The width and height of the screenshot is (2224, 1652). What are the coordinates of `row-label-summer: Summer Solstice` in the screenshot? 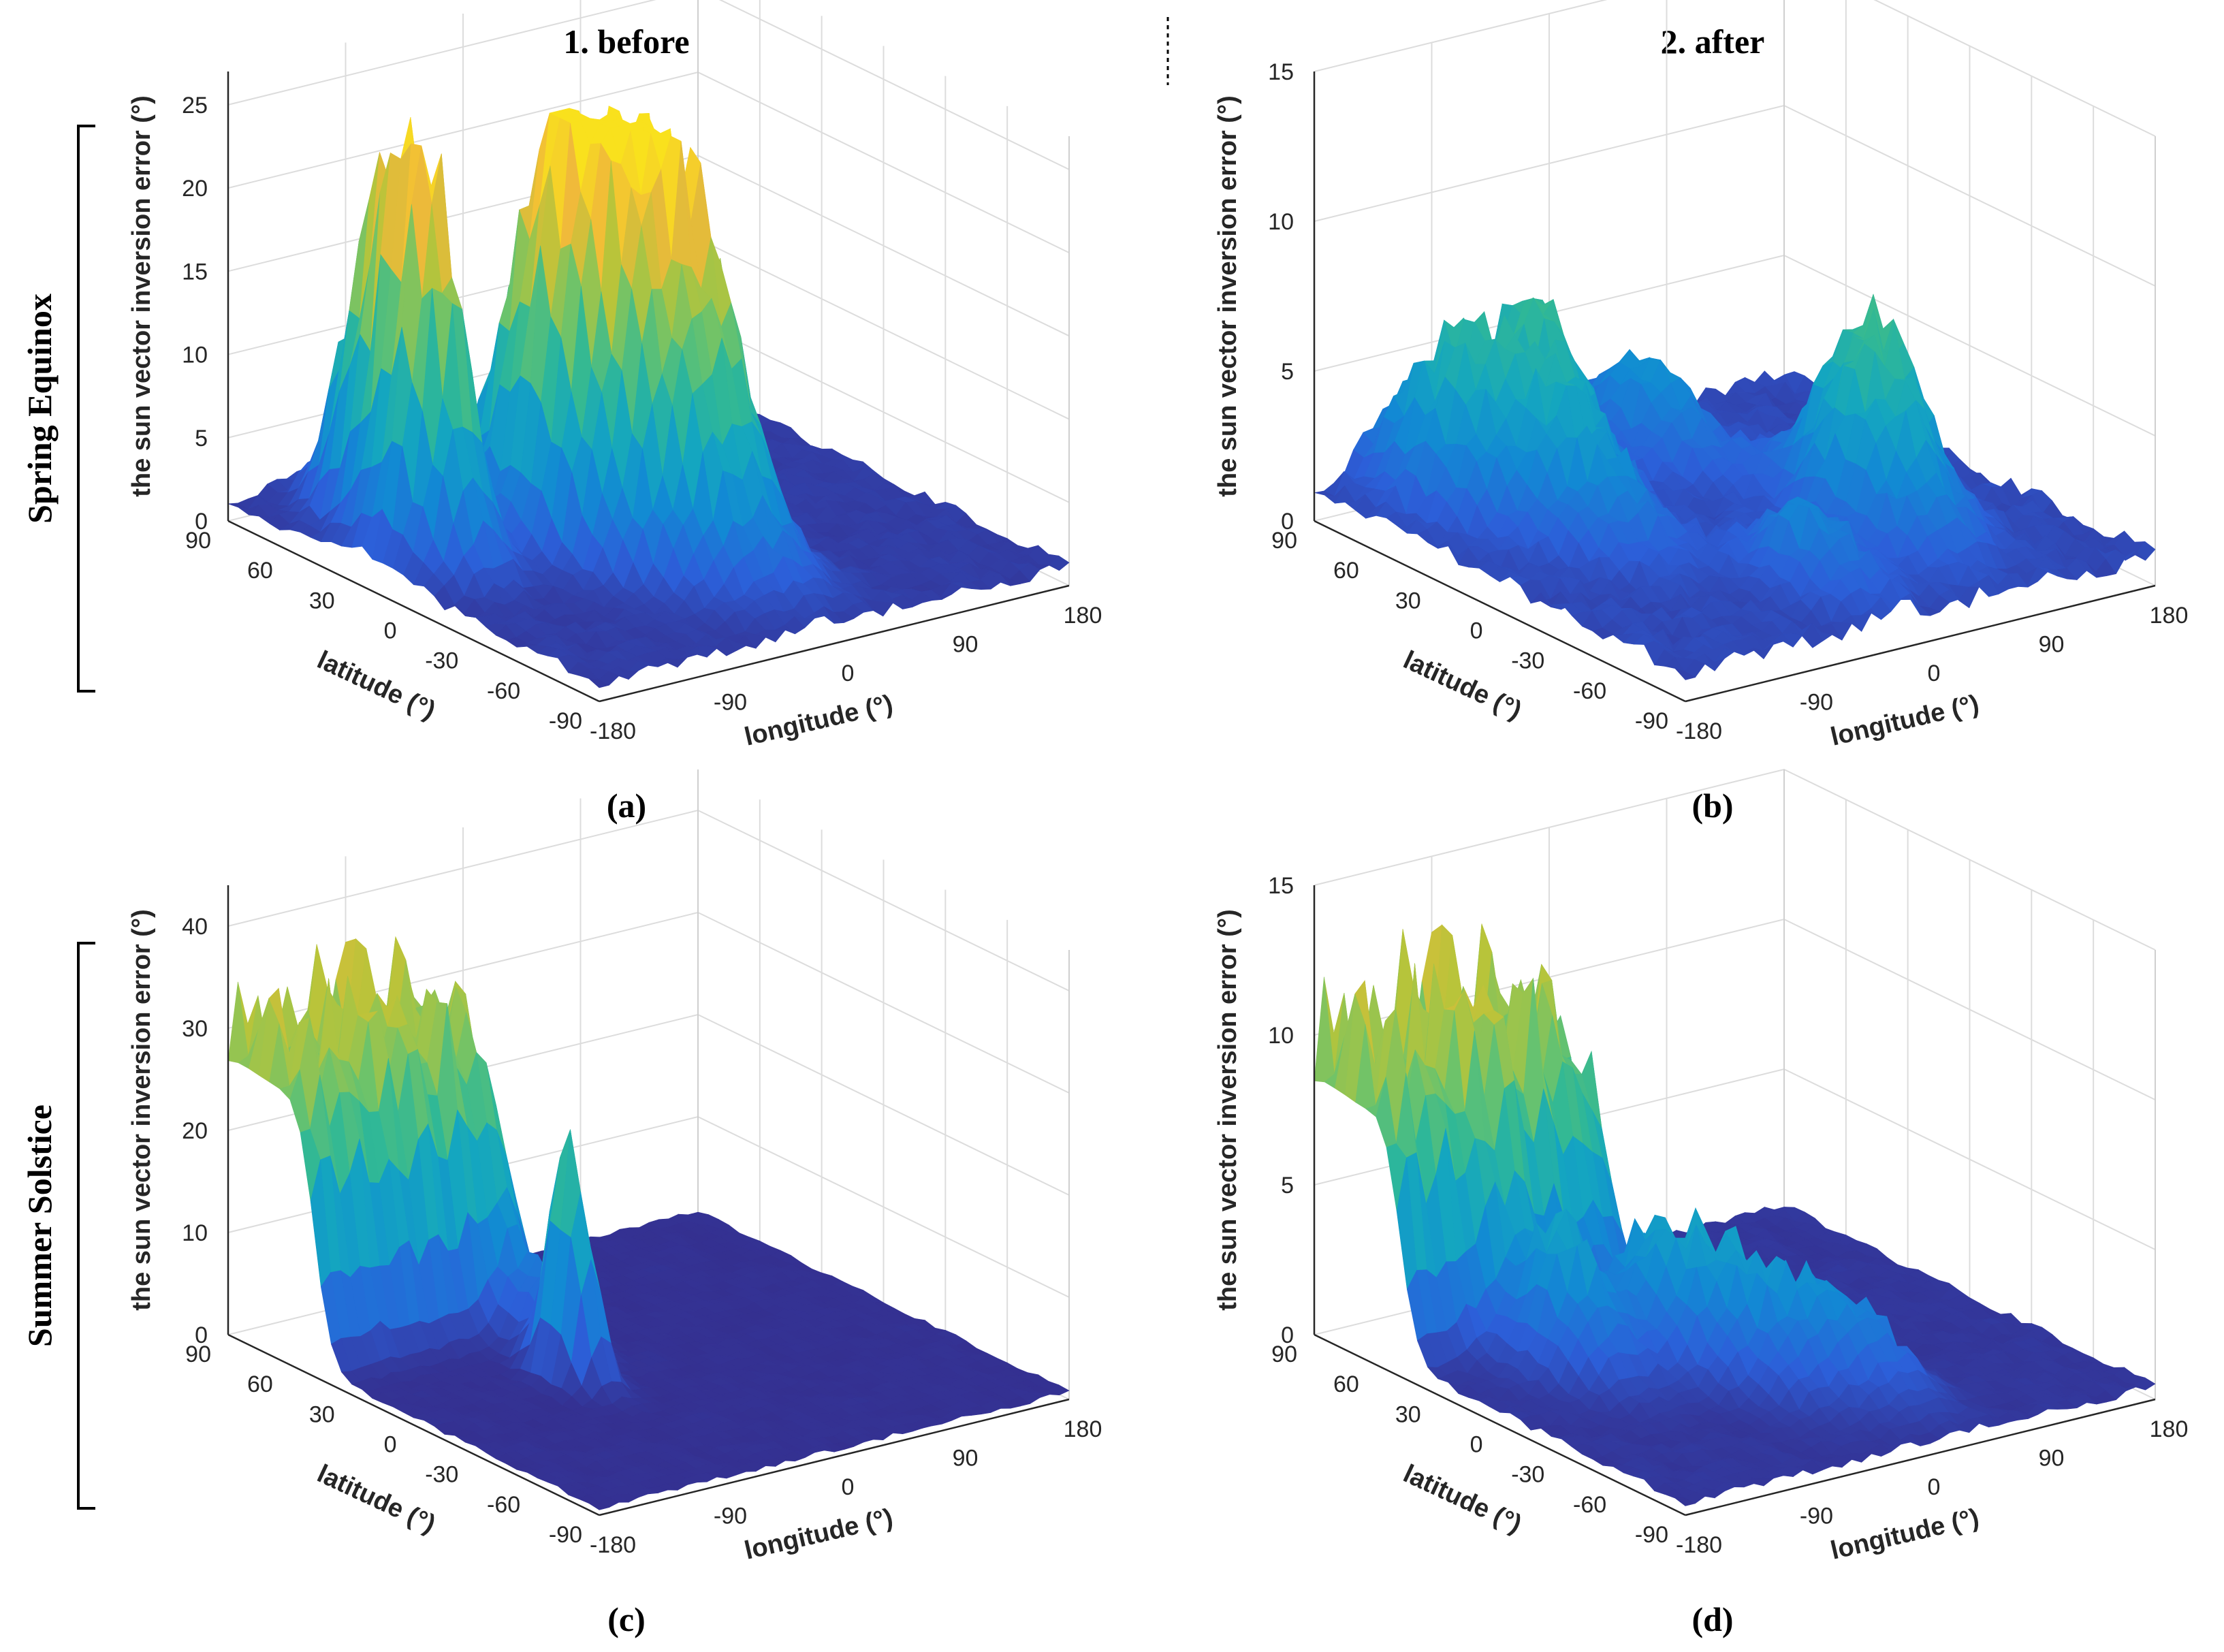 It's located at (39, 1226).